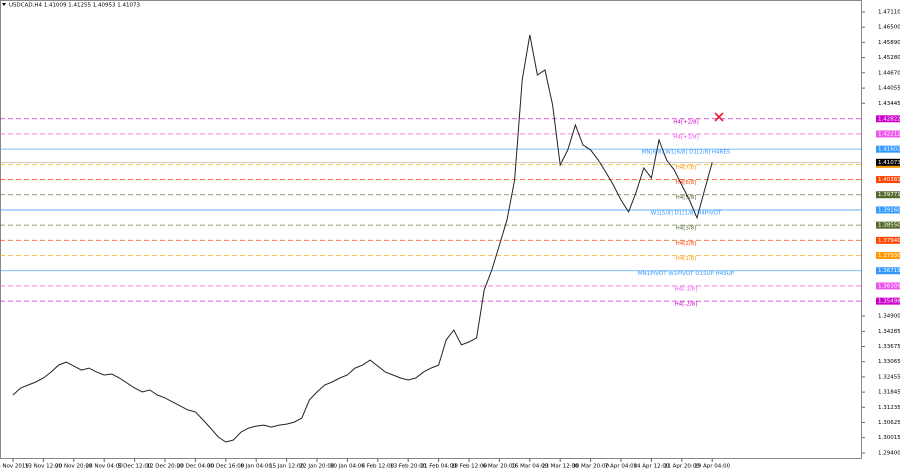 The width and height of the screenshot is (900, 470). What do you see at coordinates (686, 168) in the screenshot?
I see `level-label: H4[7/8]` at bounding box center [686, 168].